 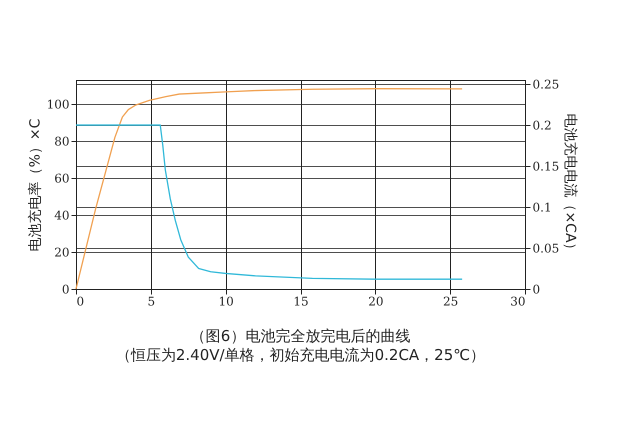 I want to click on x-tick-label: 15, so click(x=301, y=301).